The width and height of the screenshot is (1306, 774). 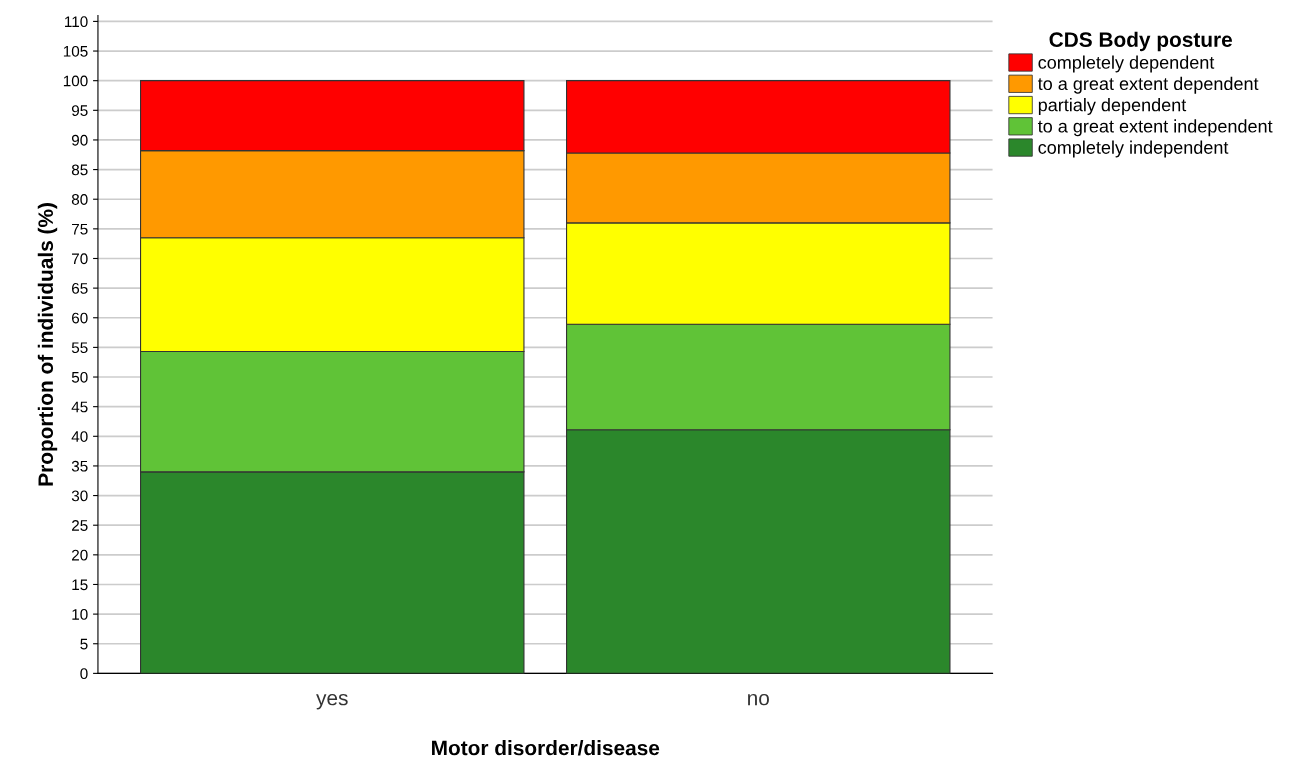 I want to click on legend-label: completely independent, so click(x=1133, y=149).